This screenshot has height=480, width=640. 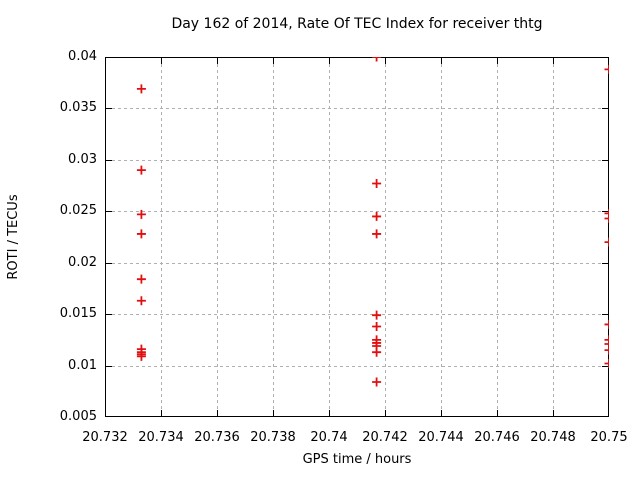 I want to click on x-tick-label: 20.736, so click(x=217, y=437).